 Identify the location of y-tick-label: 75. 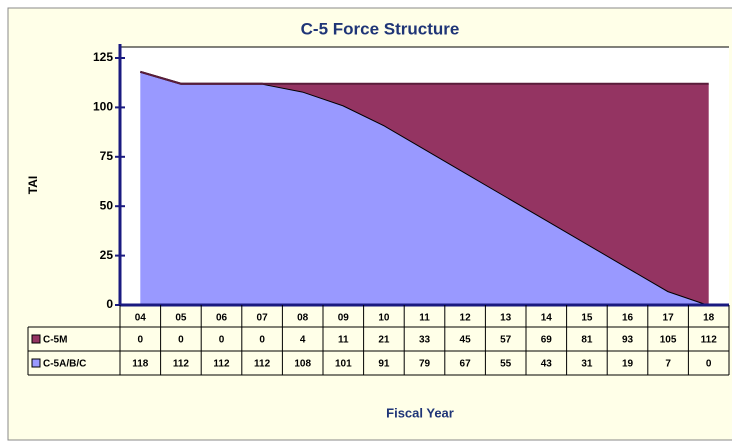
(107, 156).